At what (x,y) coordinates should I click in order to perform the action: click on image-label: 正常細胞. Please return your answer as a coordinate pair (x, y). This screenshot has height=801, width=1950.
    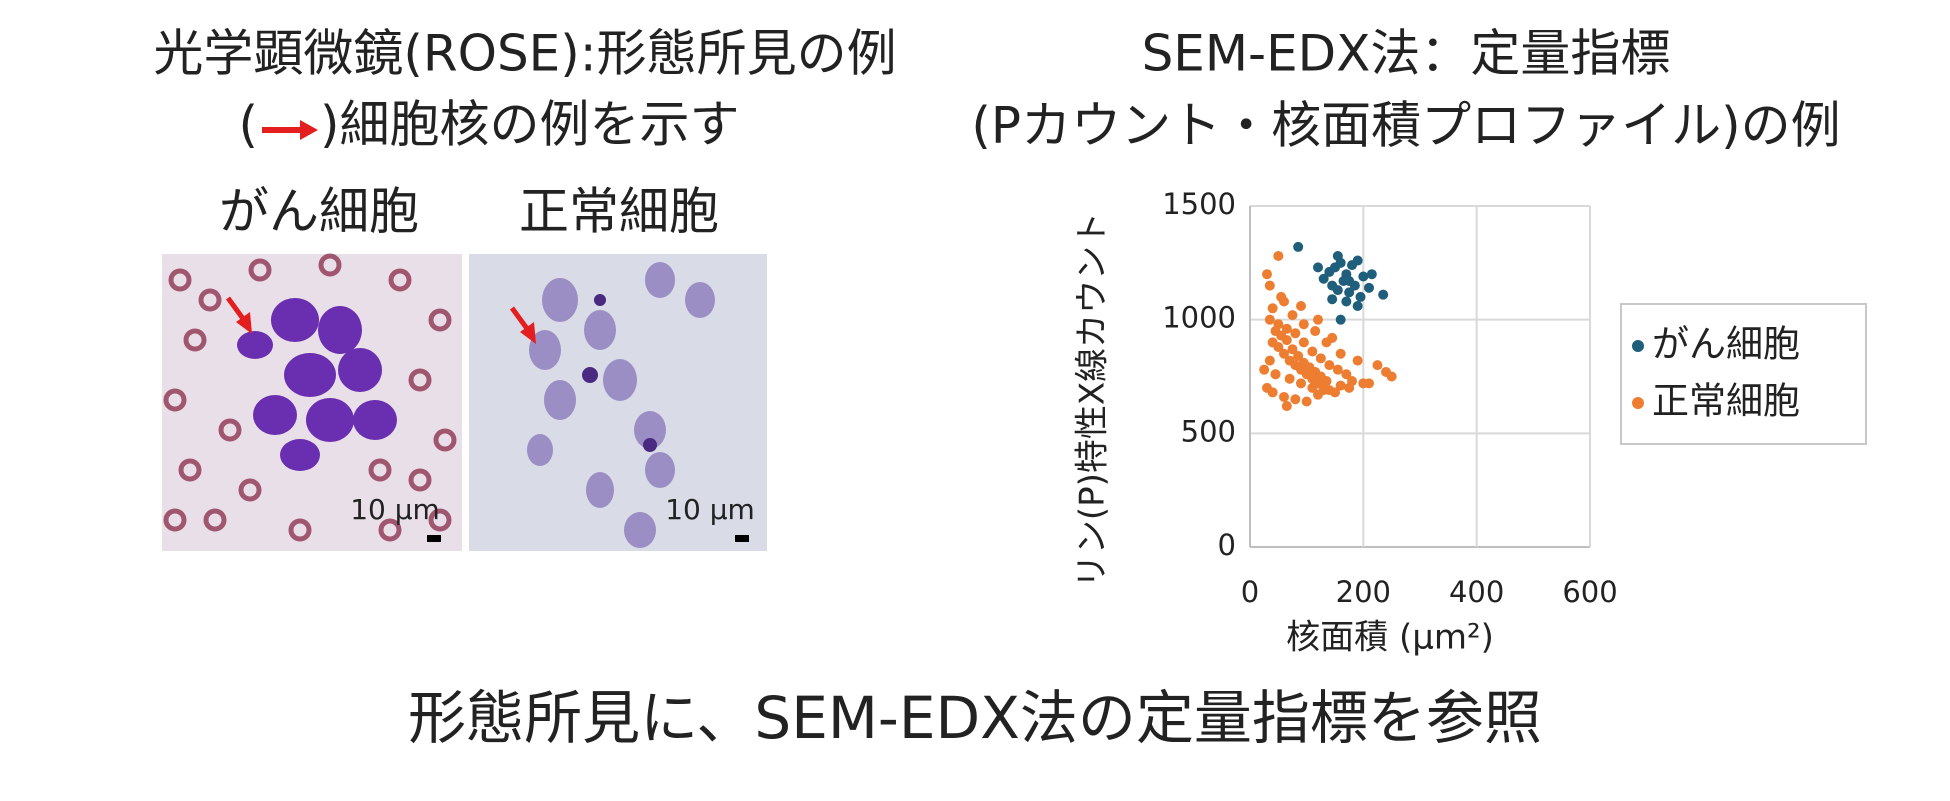
    Looking at the image, I should click on (619, 212).